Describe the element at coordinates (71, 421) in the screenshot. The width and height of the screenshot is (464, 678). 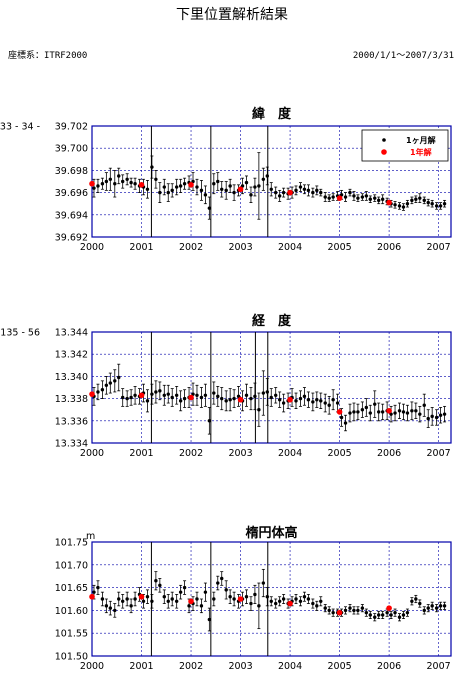
I see `y-tick-label: 13.336` at that location.